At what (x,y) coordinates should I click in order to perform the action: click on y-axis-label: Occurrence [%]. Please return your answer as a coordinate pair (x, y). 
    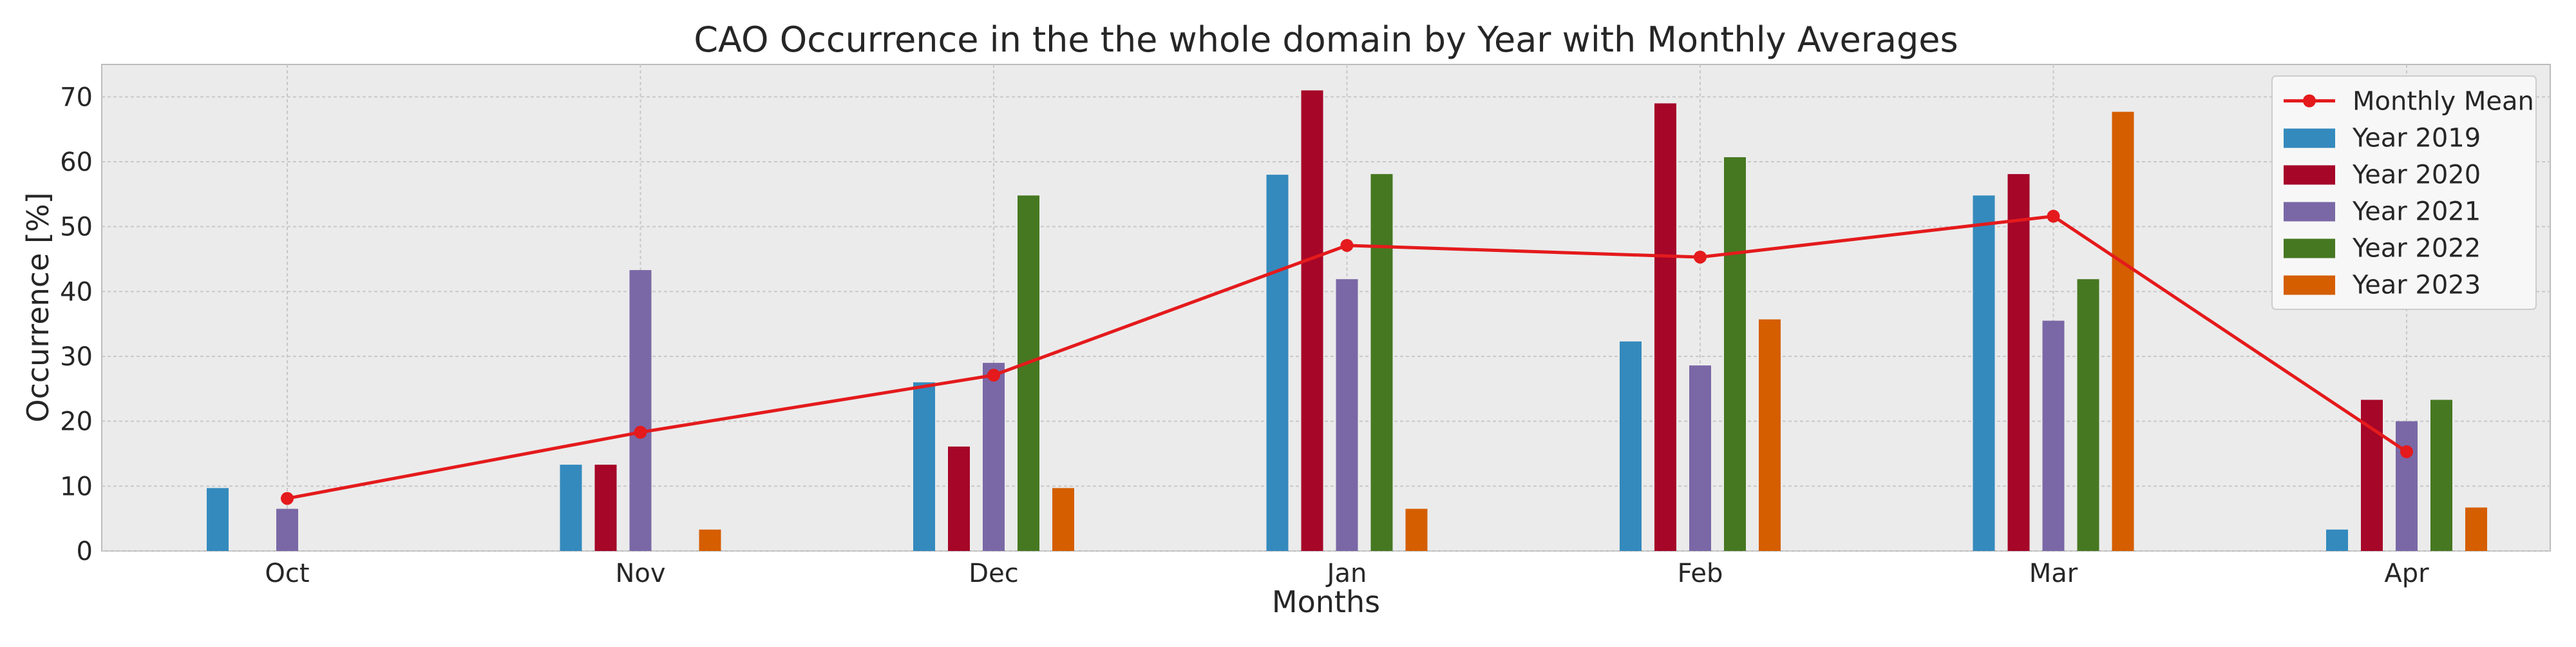
    Looking at the image, I should click on (38, 307).